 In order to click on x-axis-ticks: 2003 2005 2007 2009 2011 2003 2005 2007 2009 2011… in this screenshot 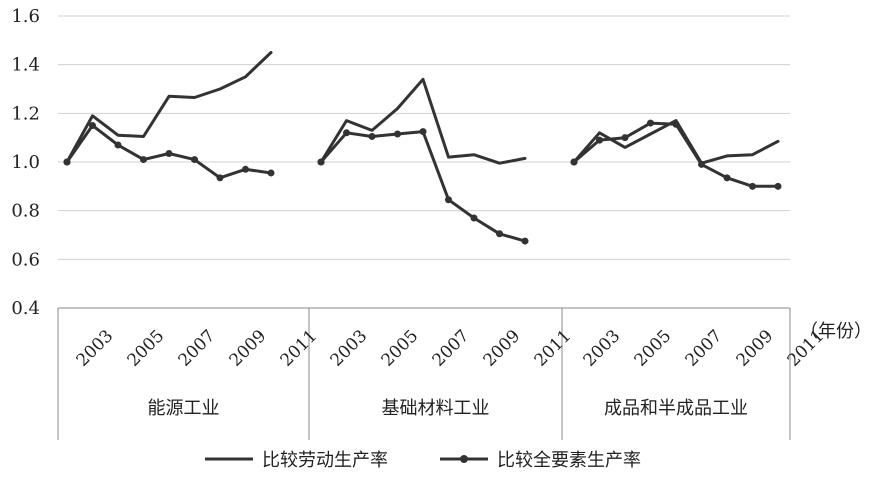, I will do `click(451, 348)`.